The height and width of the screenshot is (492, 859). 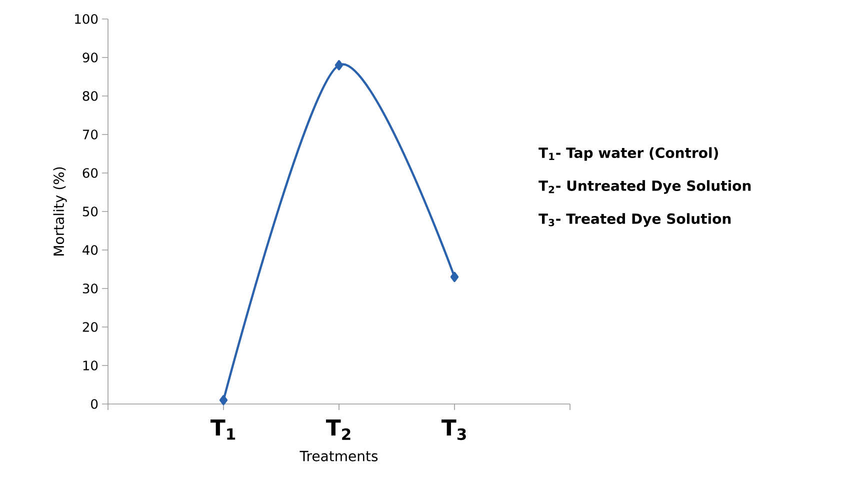 I want to click on y-tick-label: 20, so click(x=90, y=327).